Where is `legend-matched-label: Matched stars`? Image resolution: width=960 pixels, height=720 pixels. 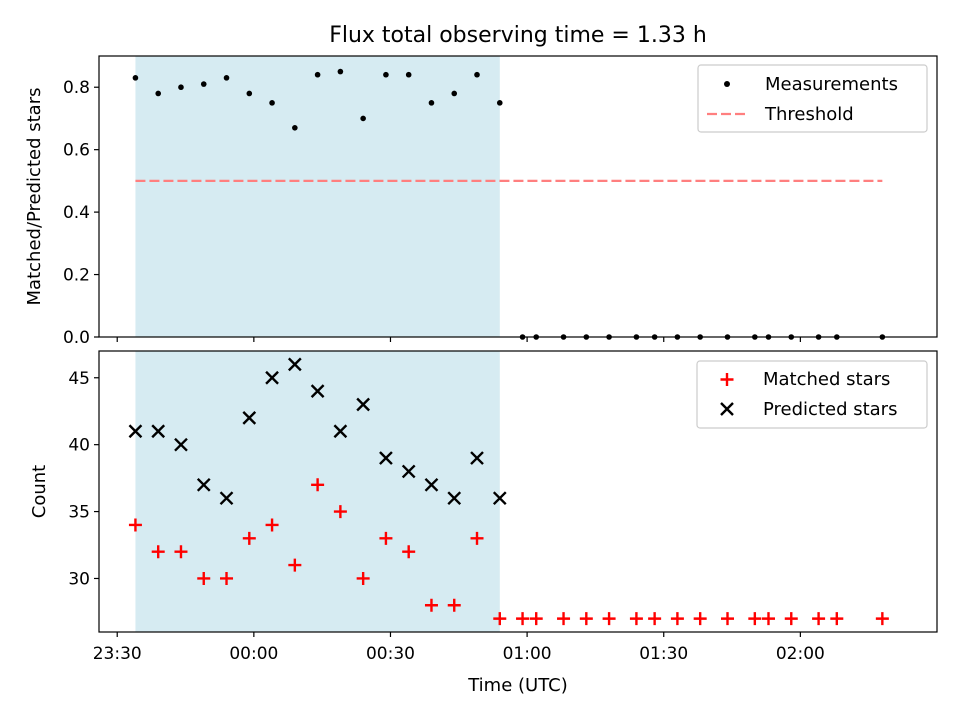 legend-matched-label: Matched stars is located at coordinates (826, 379).